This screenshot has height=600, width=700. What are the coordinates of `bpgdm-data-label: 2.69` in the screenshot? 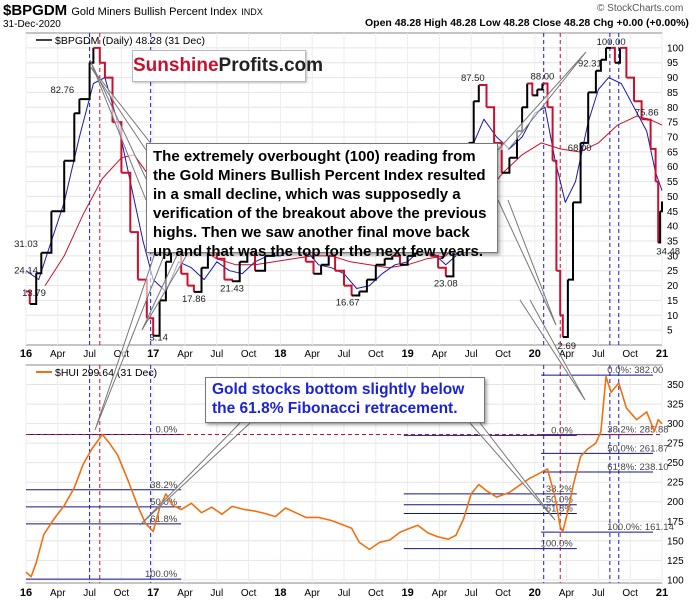 It's located at (567, 346).